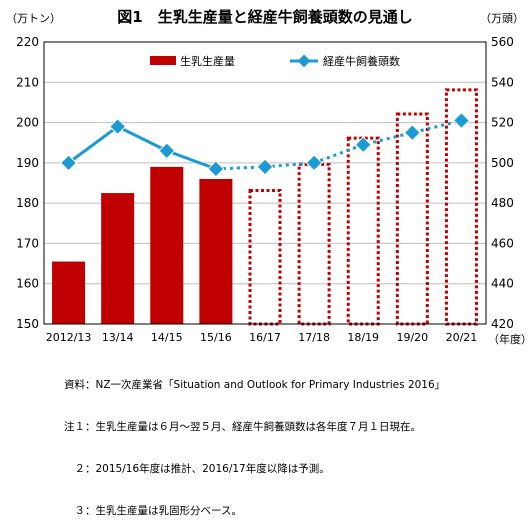 The width and height of the screenshot is (531, 532). What do you see at coordinates (462, 337) in the screenshot?
I see `x-tick-label: 20/21` at bounding box center [462, 337].